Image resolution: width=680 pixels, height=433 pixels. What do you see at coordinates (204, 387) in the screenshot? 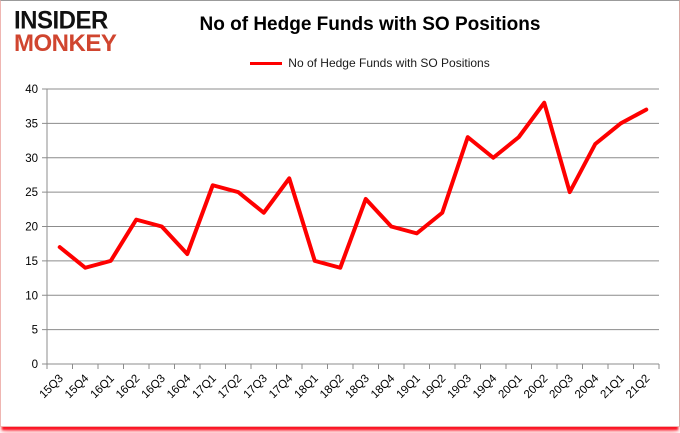
I see `x-tick-label: 17Q1` at bounding box center [204, 387].